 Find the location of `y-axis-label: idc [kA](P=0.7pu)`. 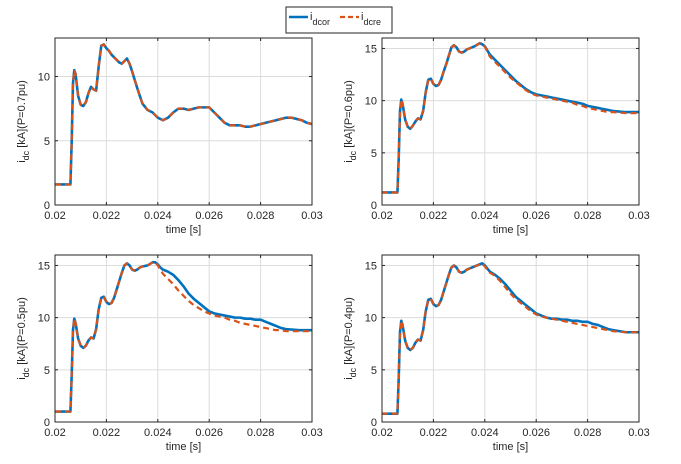

y-axis-label: idc [kA](P=0.7pu) is located at coordinates (23, 121).